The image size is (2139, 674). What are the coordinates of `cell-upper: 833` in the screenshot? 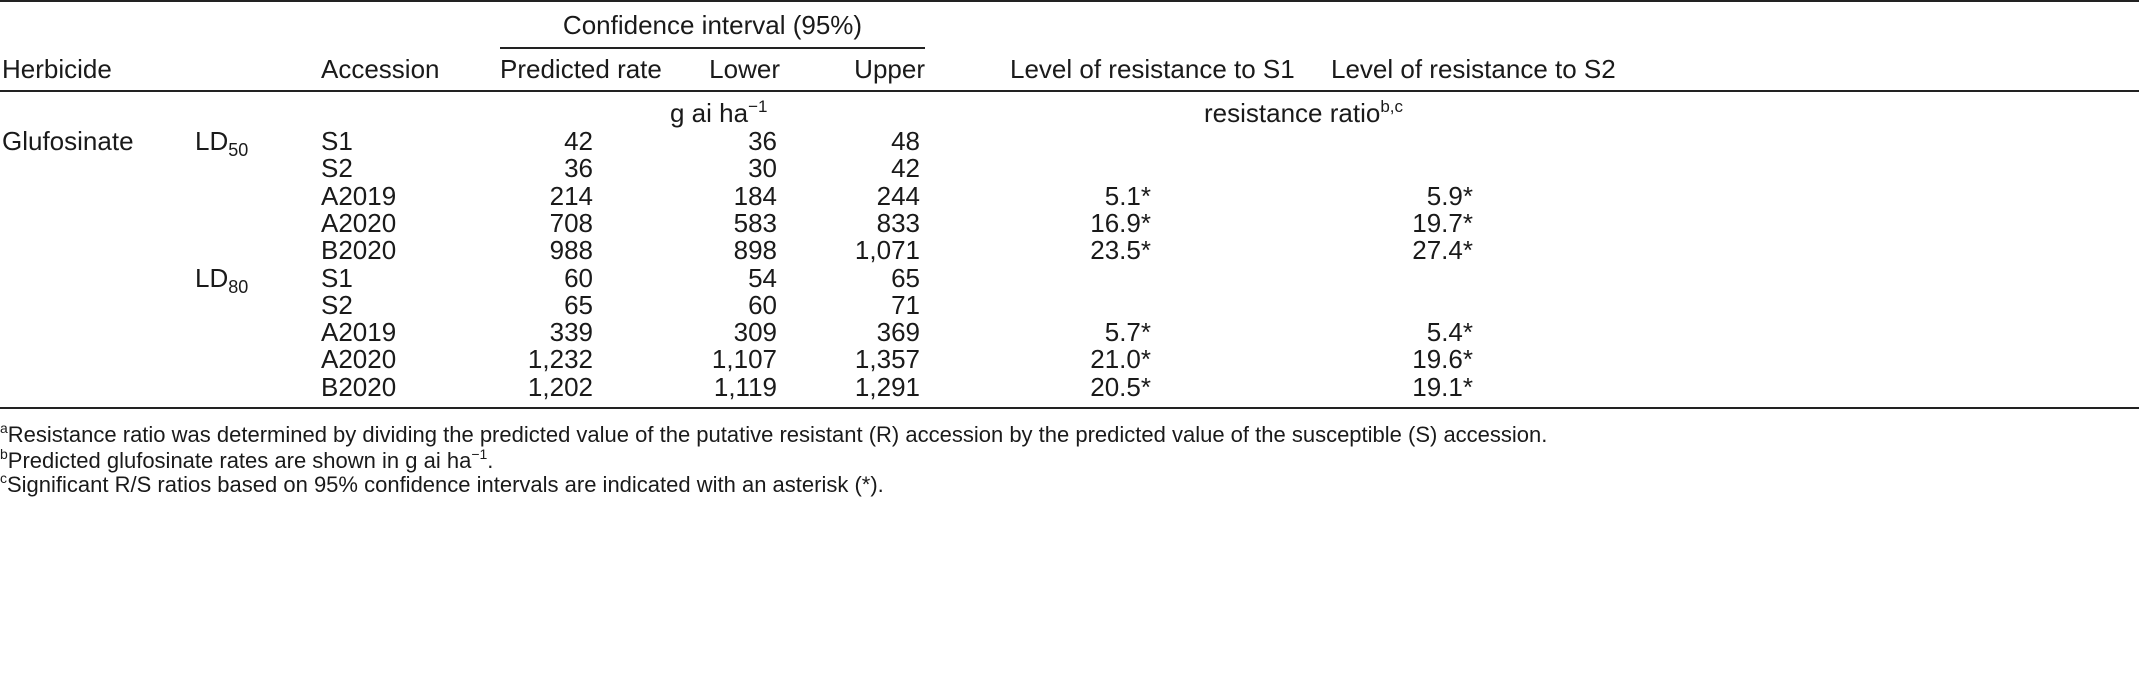 It's located at (898, 222).